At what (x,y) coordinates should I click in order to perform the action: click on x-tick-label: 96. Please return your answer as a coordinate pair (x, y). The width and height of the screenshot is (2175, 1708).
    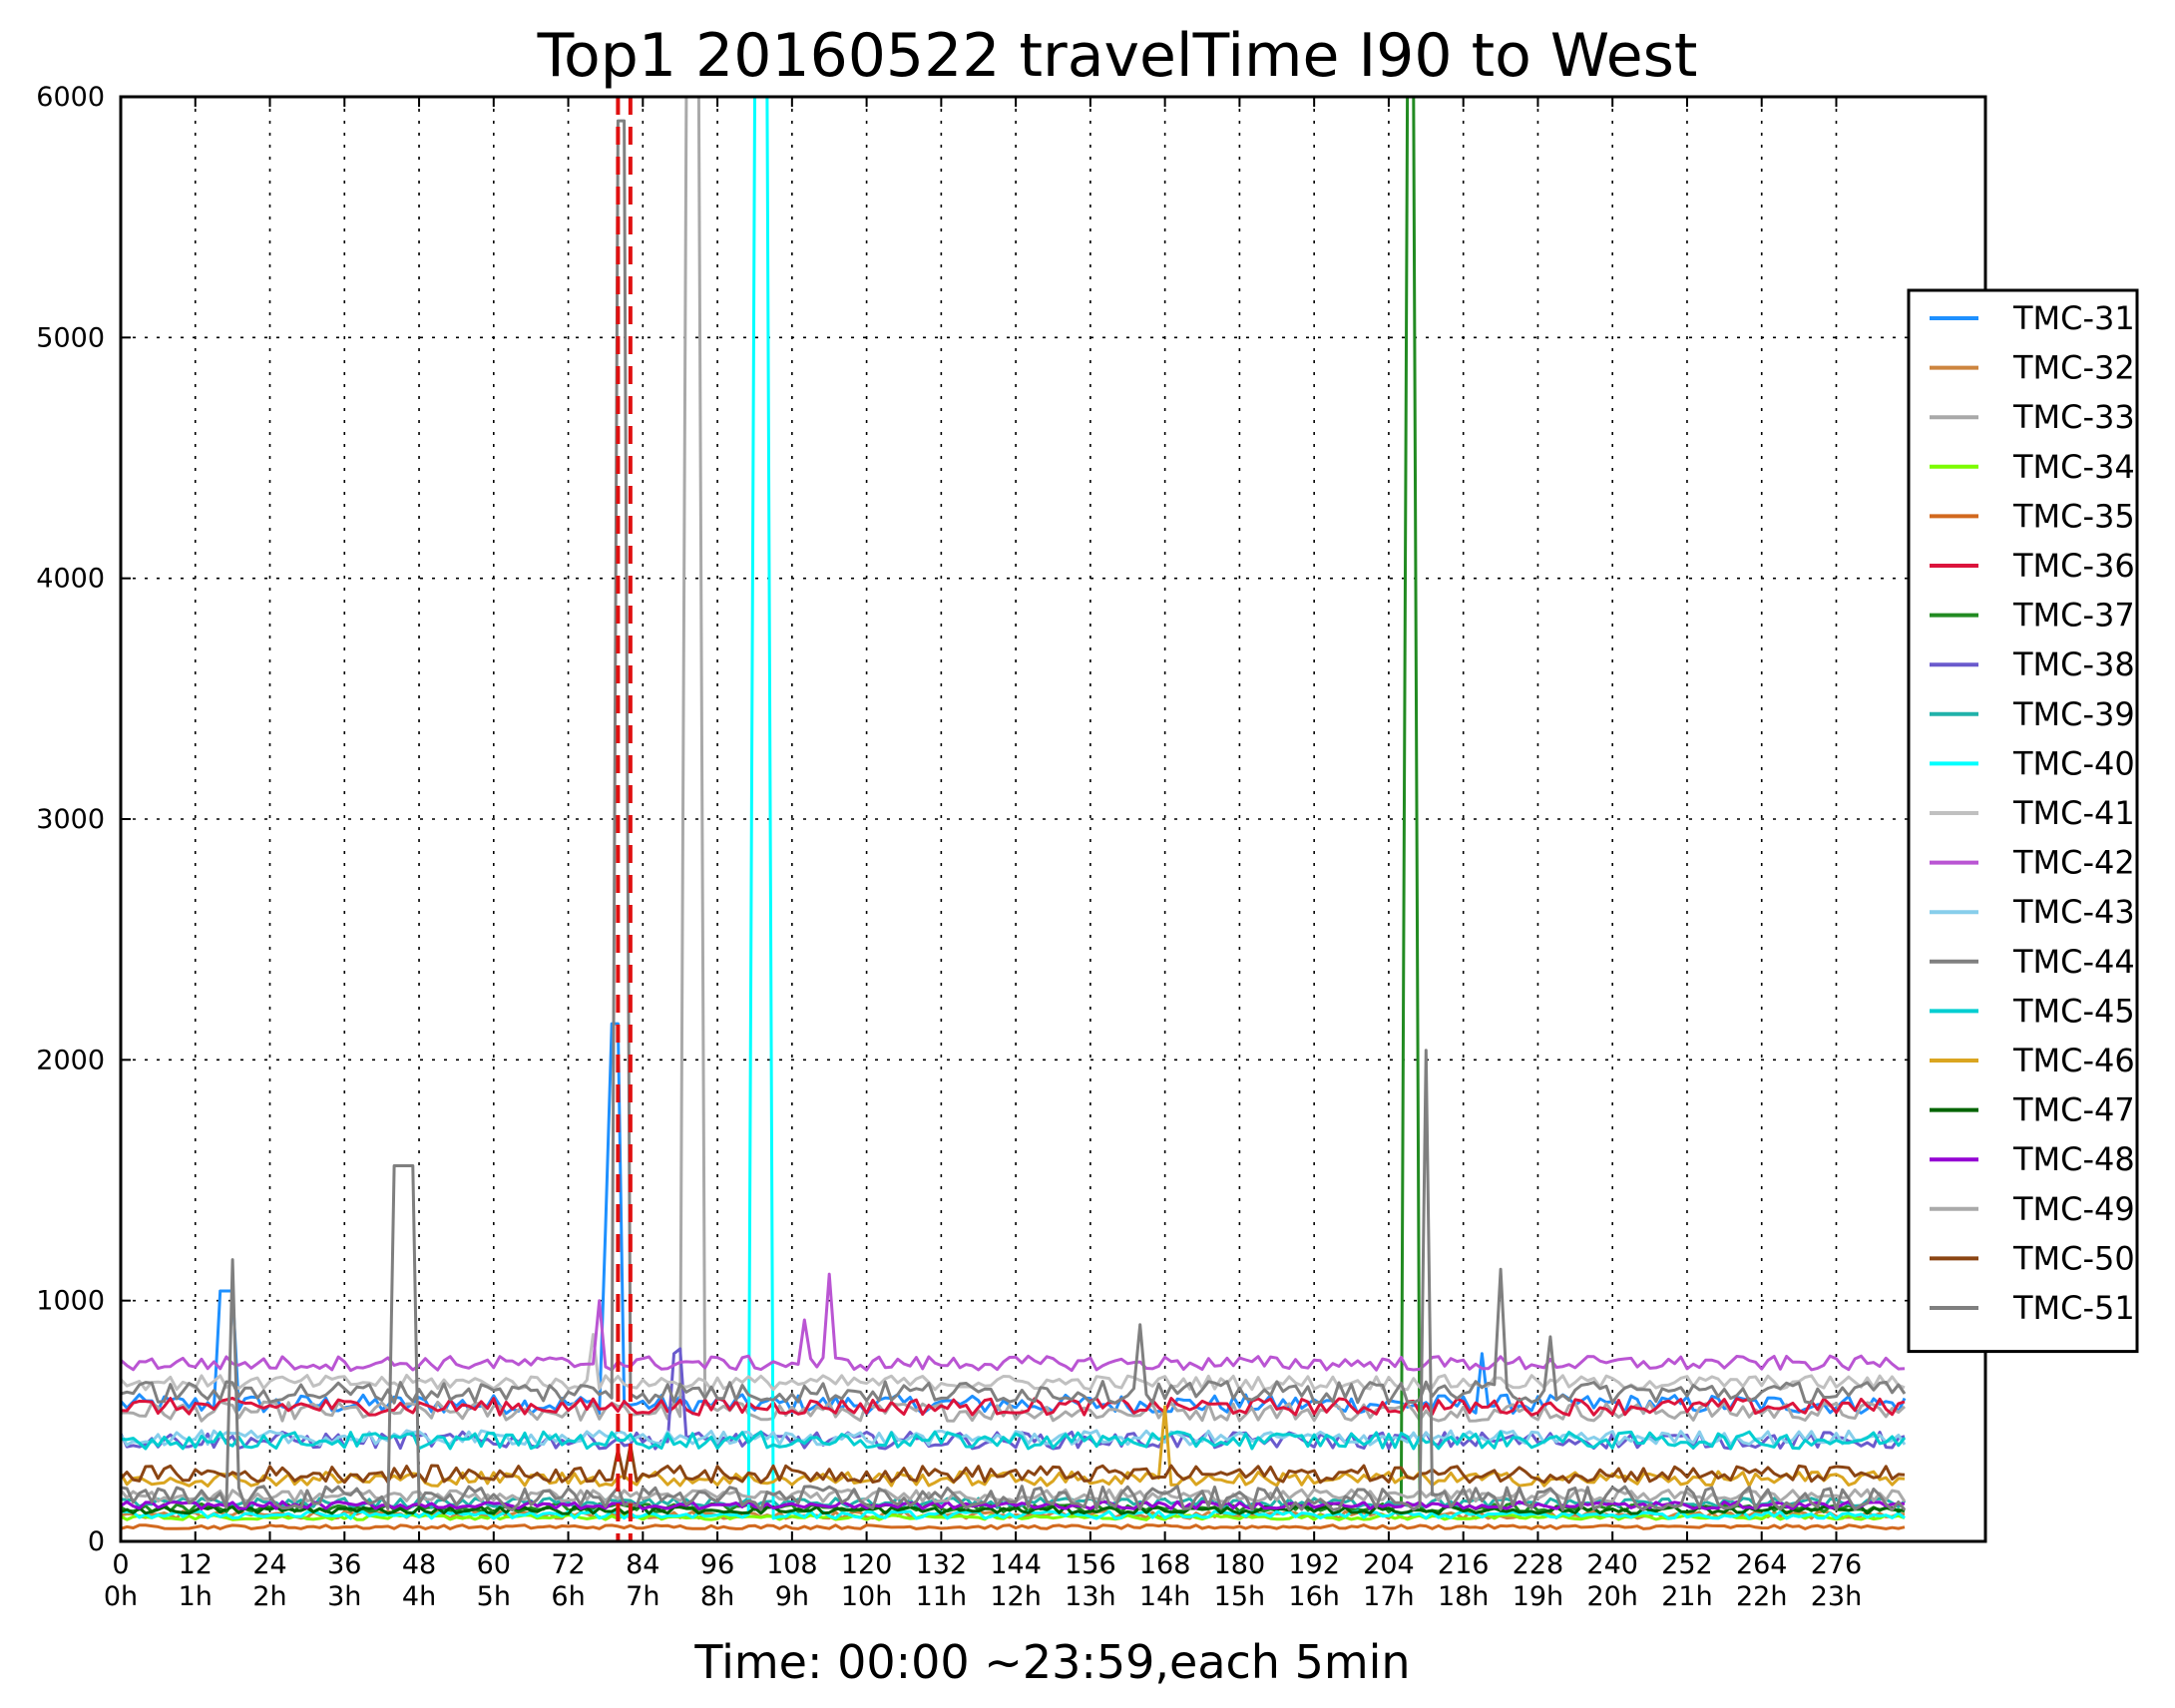
    Looking at the image, I should click on (717, 1564).